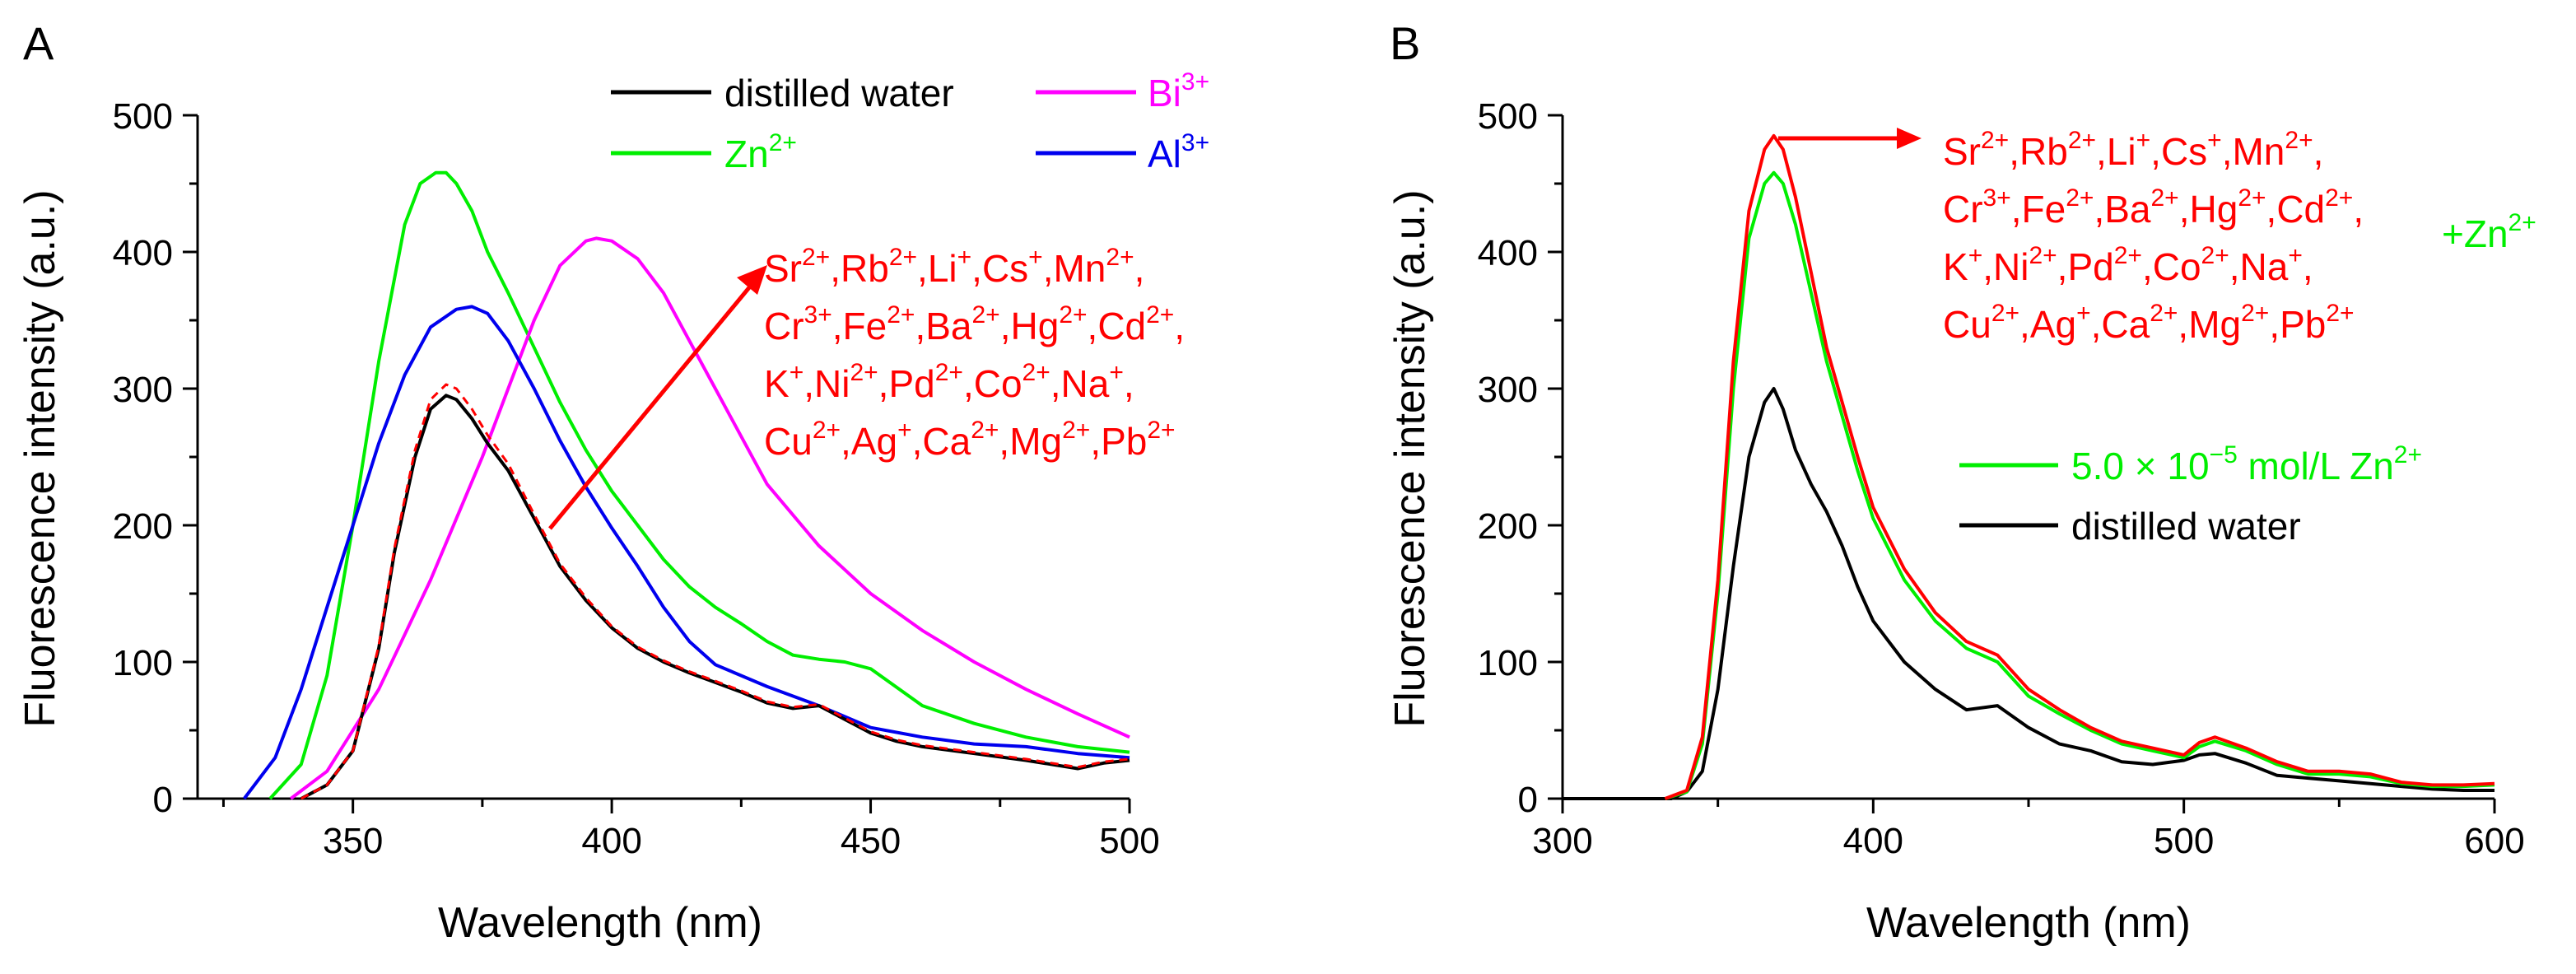 This screenshot has width=2576, height=974. What do you see at coordinates (788, 441) in the screenshot?
I see `ion-base: Cu` at bounding box center [788, 441].